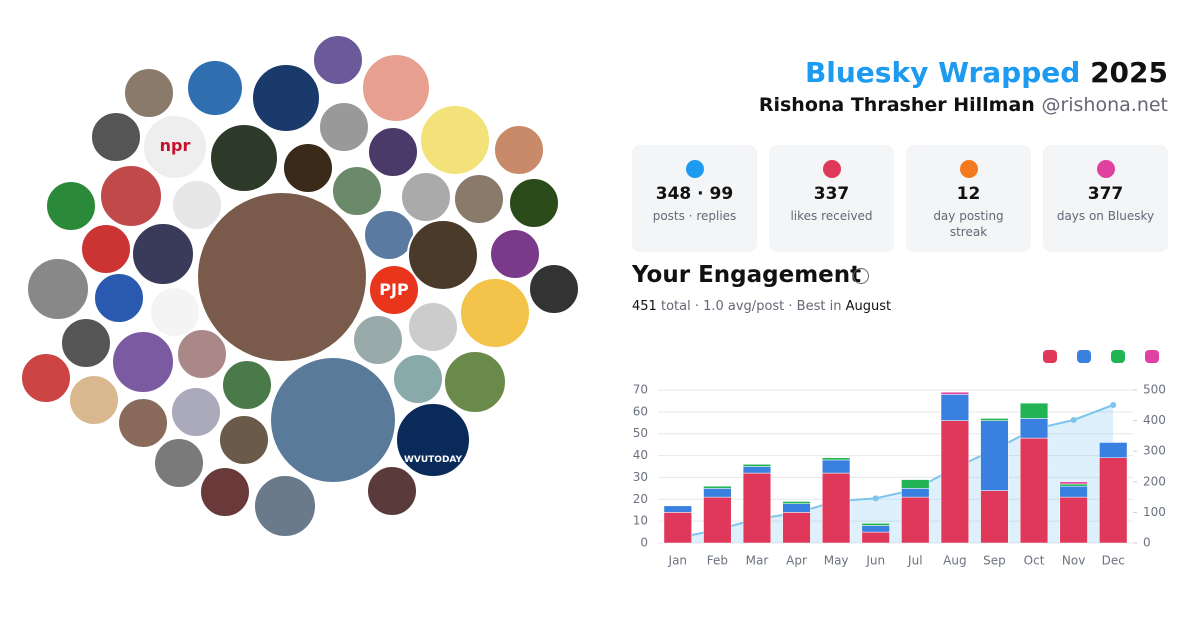  I want to click on engagement-title: Your Engagement, so click(747, 275).